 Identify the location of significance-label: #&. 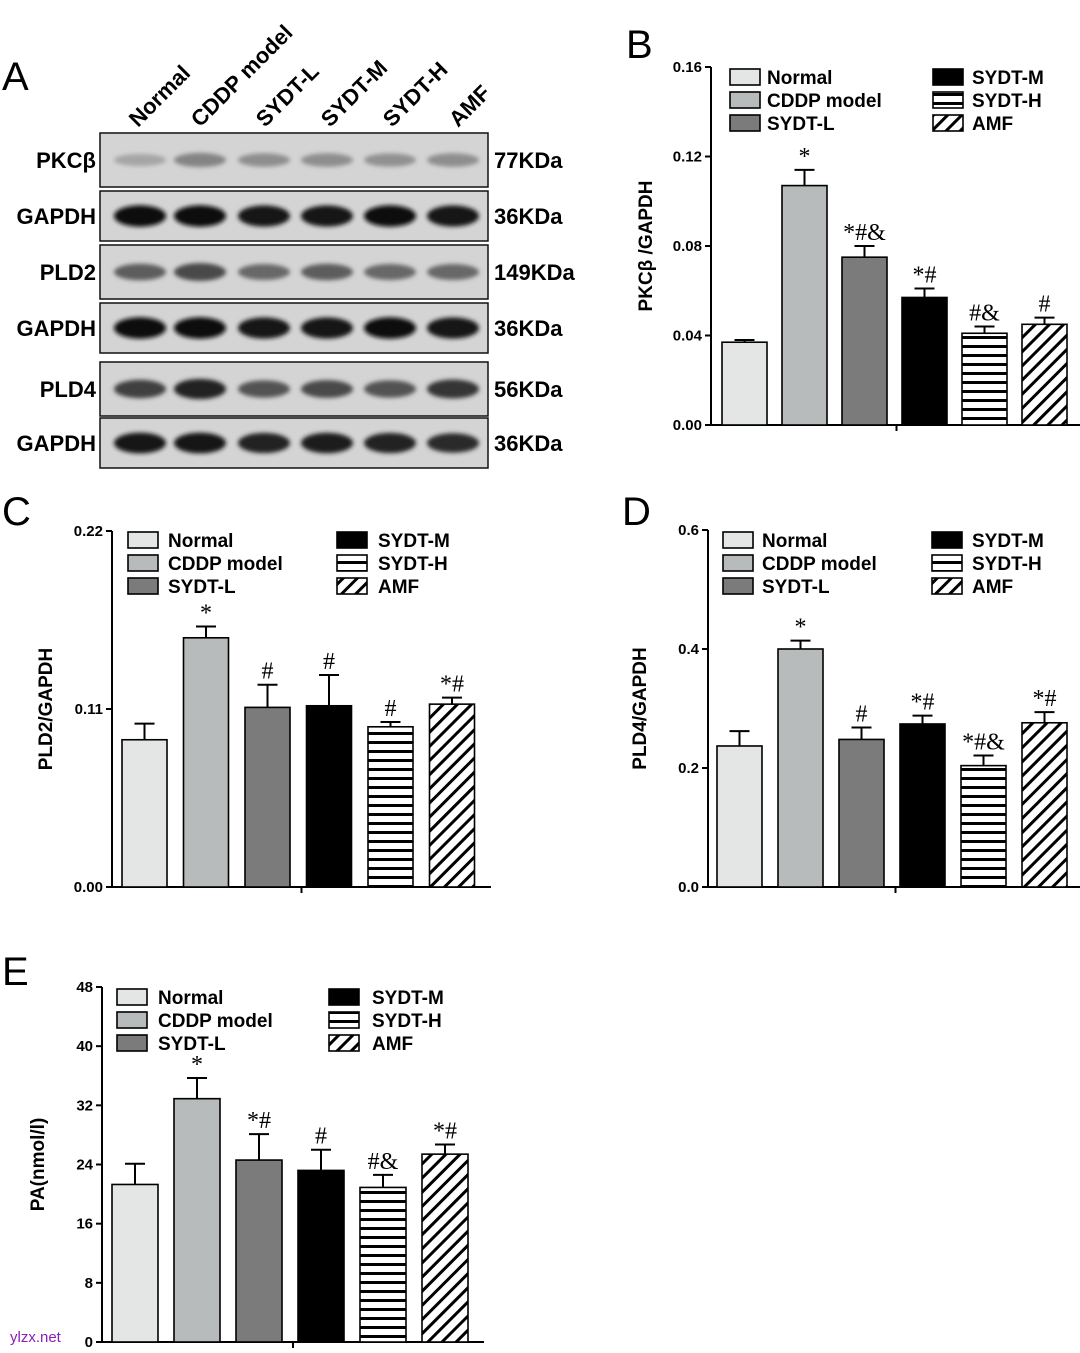
(383, 1162).